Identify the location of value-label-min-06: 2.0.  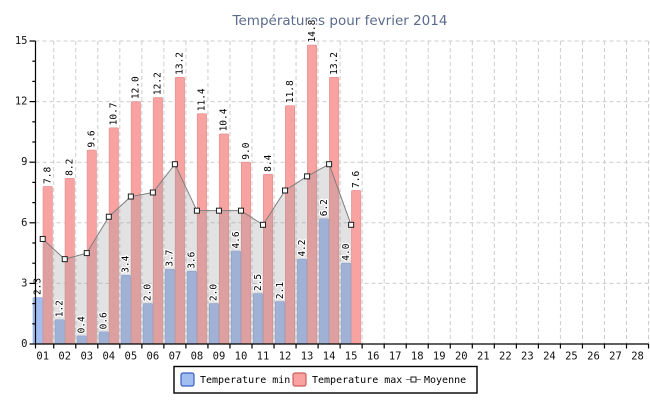
(148, 292).